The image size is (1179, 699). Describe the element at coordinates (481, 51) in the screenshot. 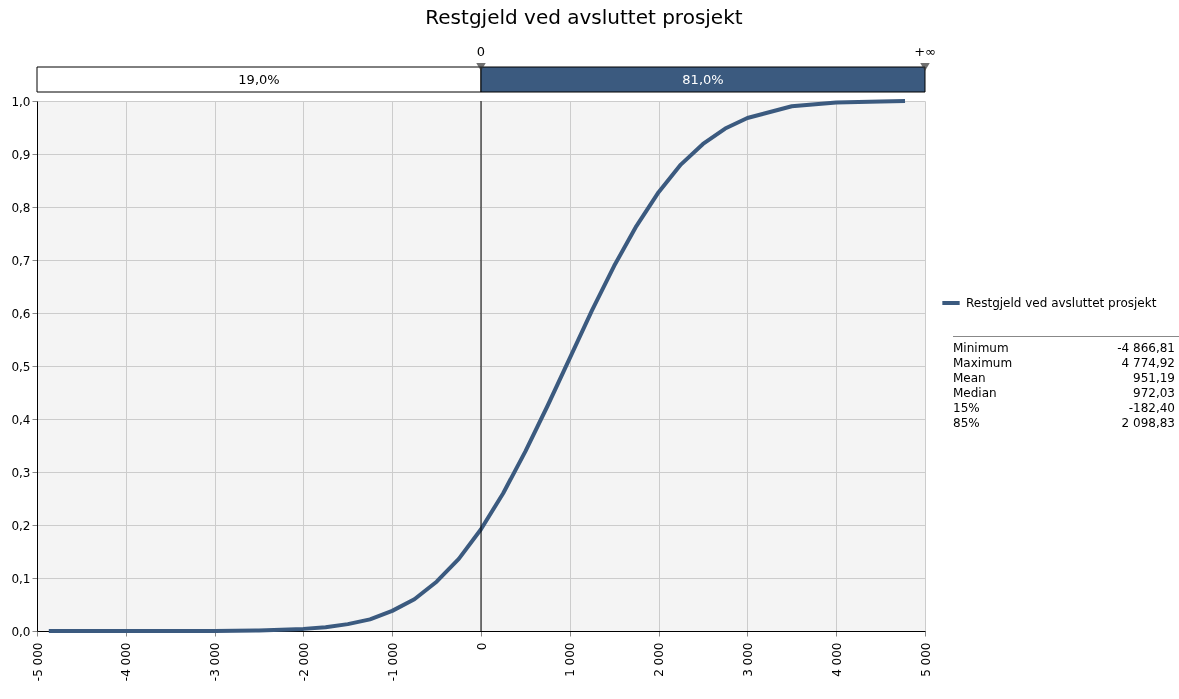

I see `ref-line-label: 0` at that location.